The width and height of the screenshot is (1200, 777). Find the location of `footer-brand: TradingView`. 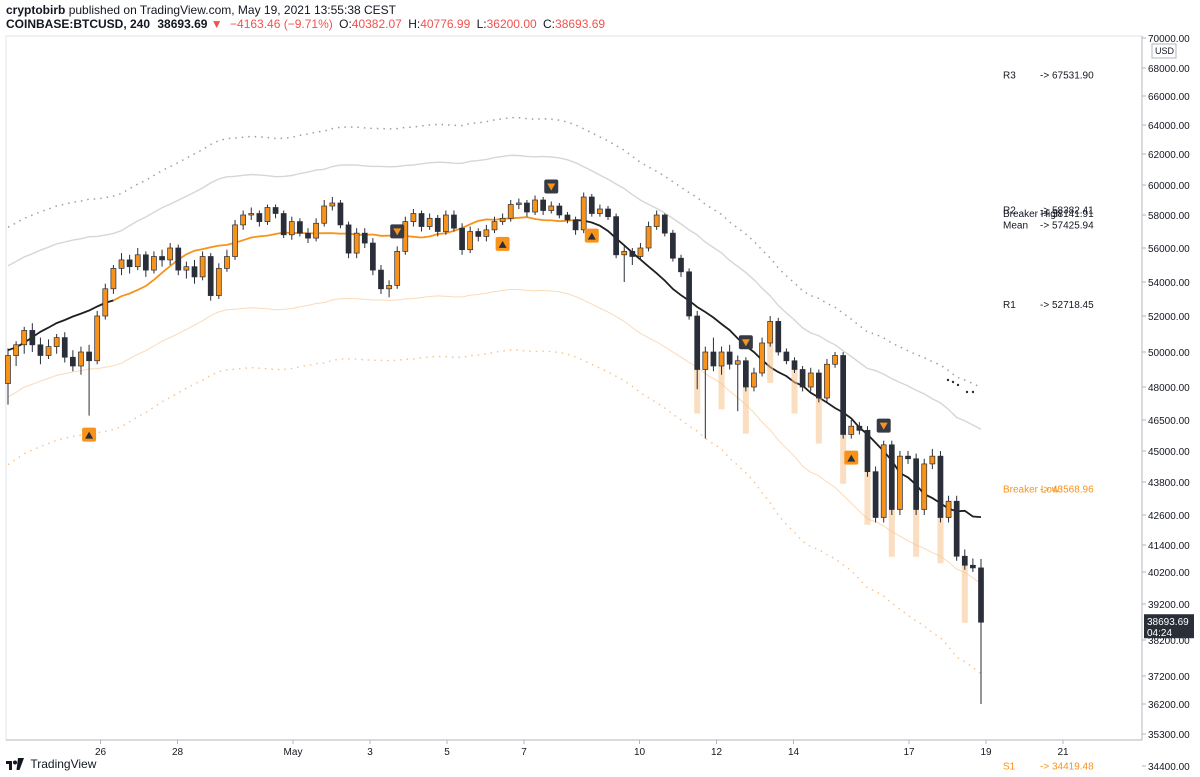

footer-brand: TradingView is located at coordinates (63, 763).